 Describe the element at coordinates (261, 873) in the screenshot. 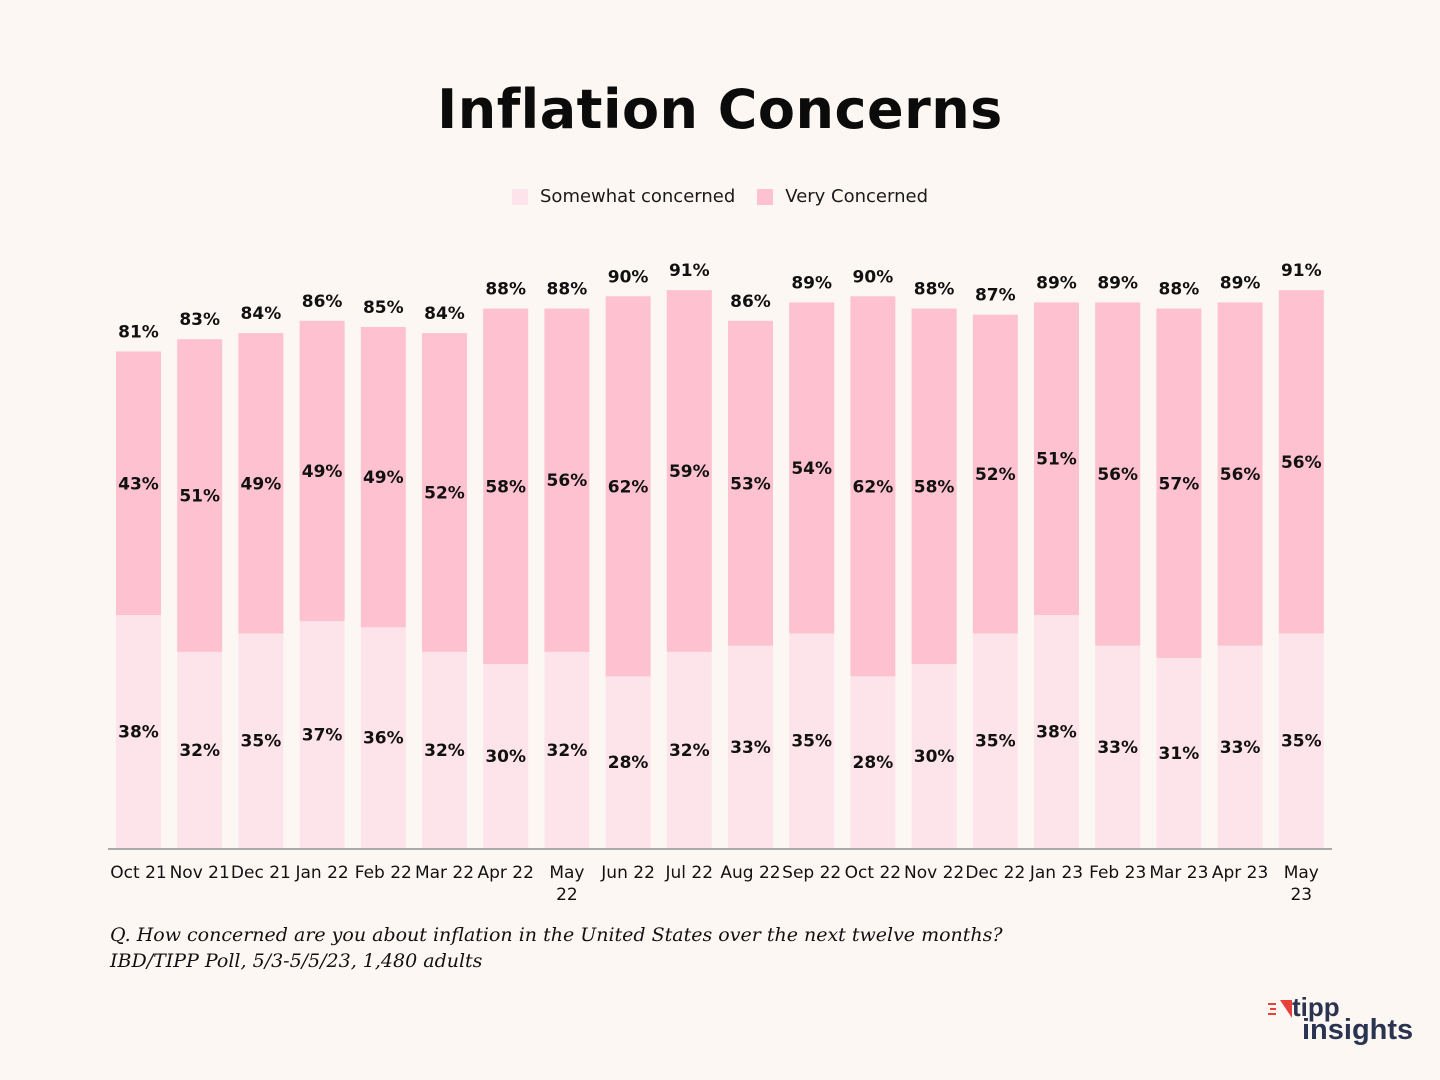

I see `x-tick-label-2: Dec 21` at that location.